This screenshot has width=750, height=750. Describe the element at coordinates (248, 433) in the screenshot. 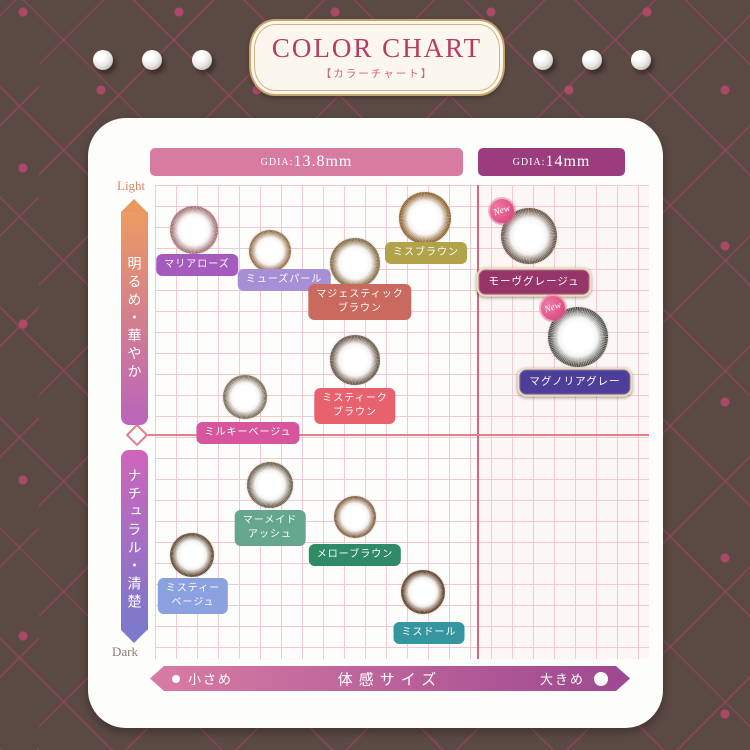

I see `lens-label: ミルキーベージュ` at that location.